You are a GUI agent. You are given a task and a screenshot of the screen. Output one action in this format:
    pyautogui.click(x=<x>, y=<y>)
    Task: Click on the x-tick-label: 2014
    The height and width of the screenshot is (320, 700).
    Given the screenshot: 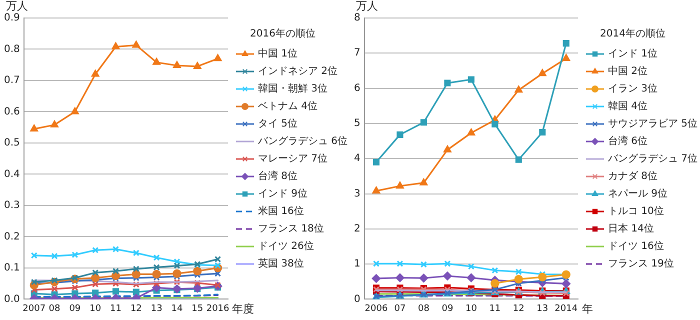 What is the action you would take?
    pyautogui.click(x=566, y=309)
    